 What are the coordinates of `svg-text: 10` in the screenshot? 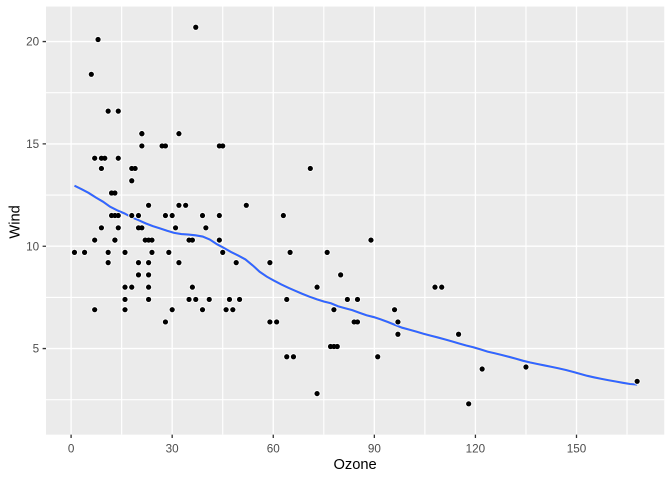 It's located at (33, 246).